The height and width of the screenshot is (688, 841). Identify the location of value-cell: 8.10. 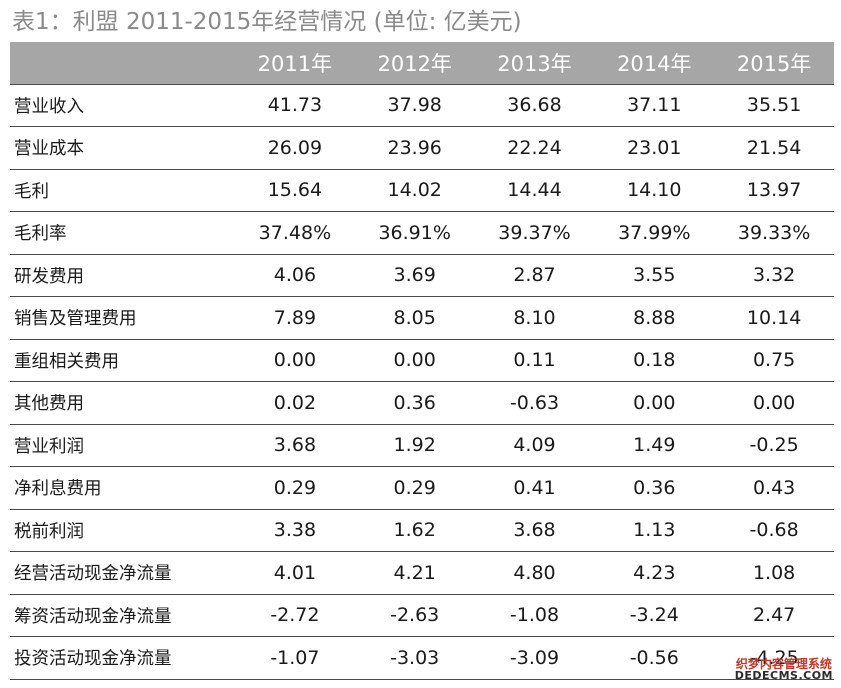
(534, 318).